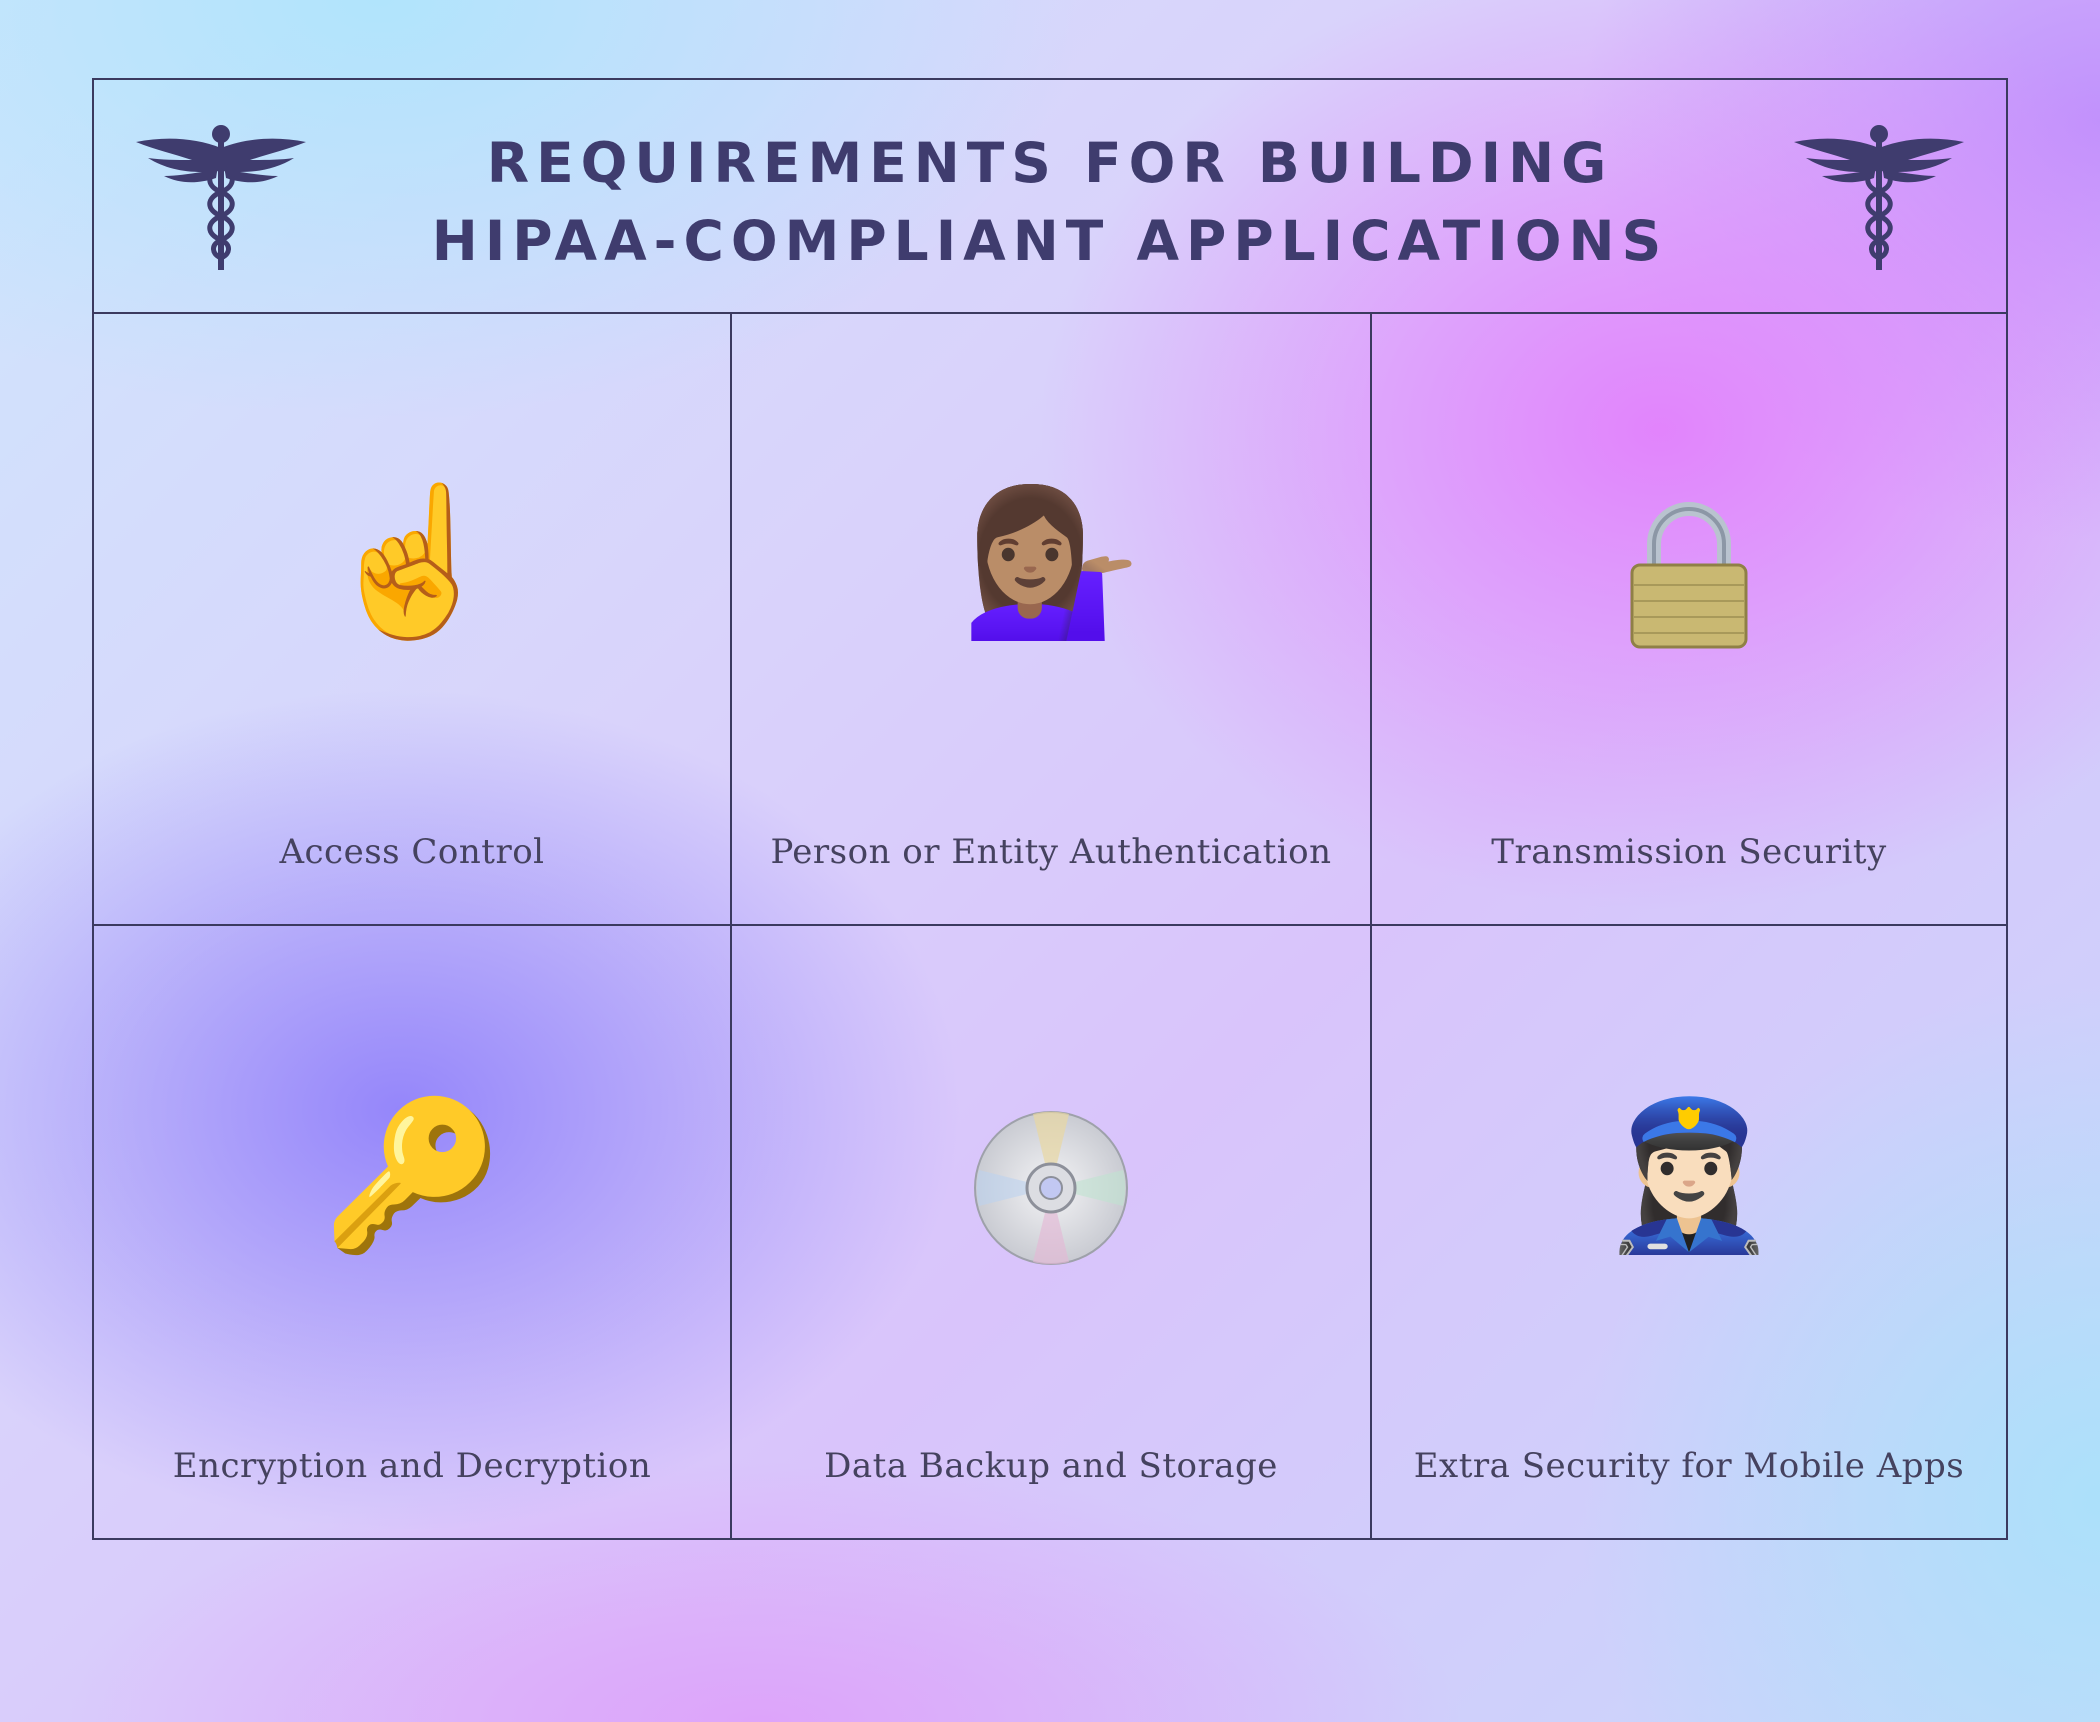  I want to click on requirement-mobile-security: 👮🏻‍♀️ Extra Security for Mobile Apps, so click(1689, 1233).